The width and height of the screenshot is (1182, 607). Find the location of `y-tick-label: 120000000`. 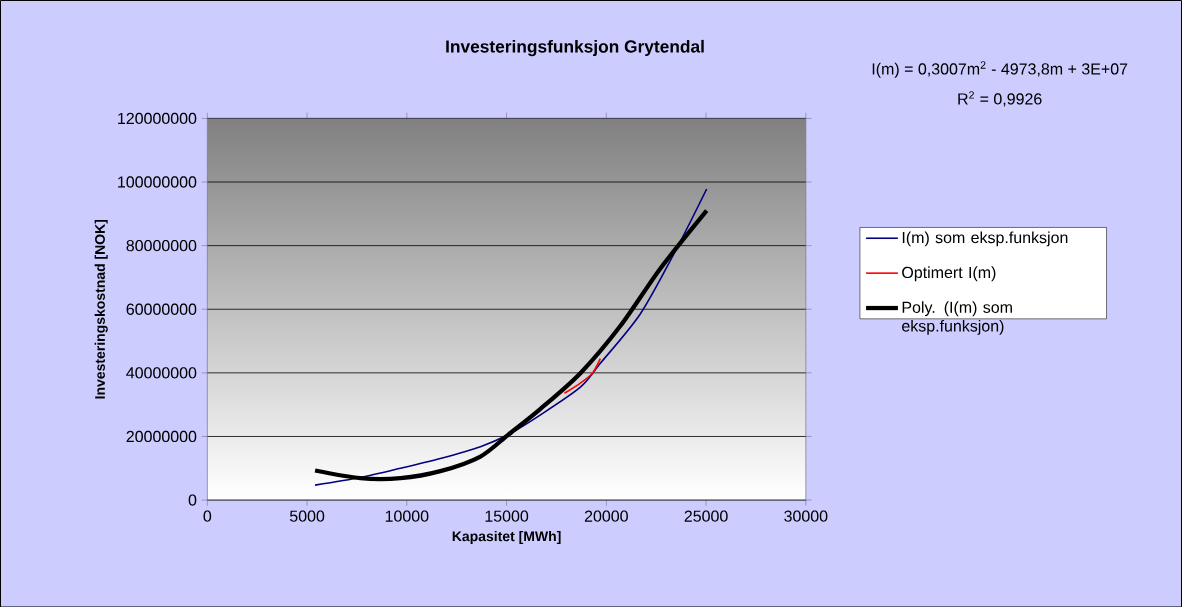

y-tick-label: 120000000 is located at coordinates (157, 118).